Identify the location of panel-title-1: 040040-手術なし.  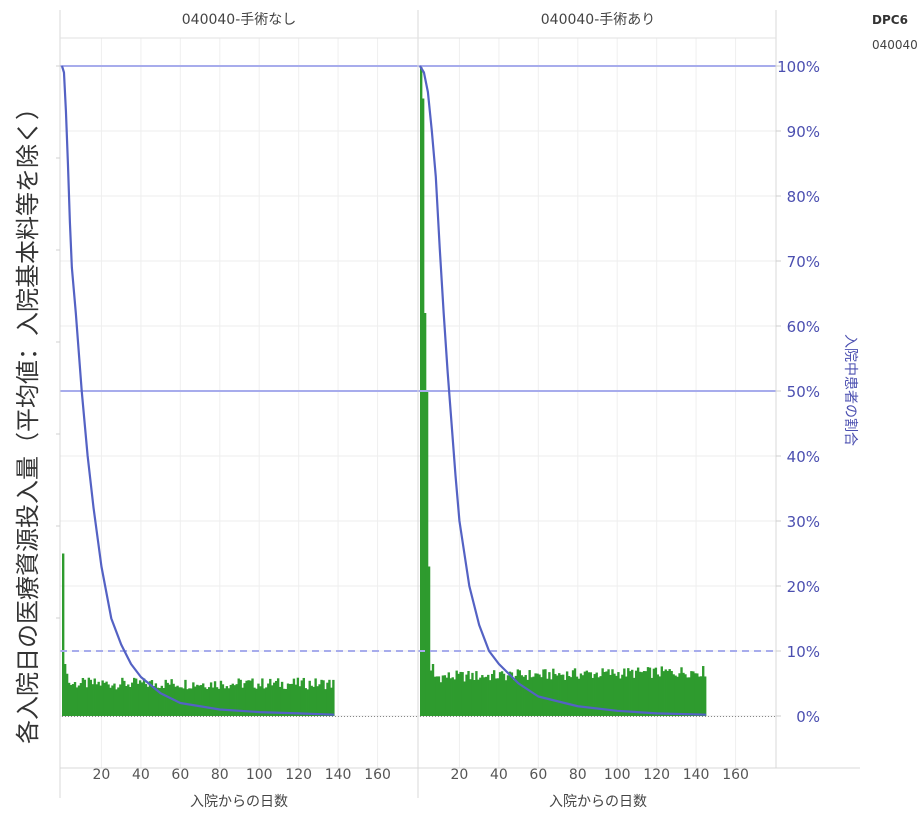
(239, 20).